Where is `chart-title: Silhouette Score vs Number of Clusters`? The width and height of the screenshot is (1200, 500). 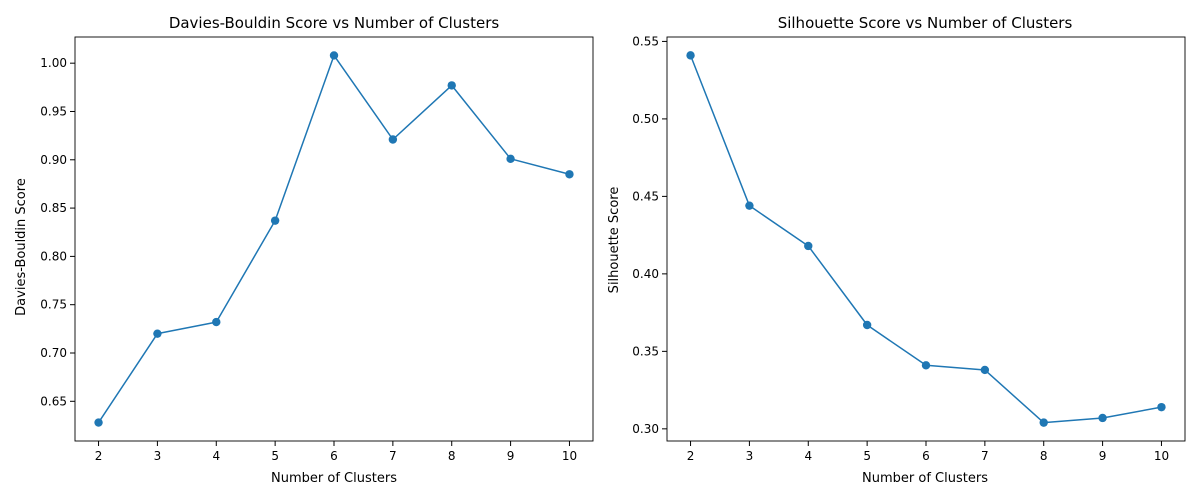 chart-title: Silhouette Score vs Number of Clusters is located at coordinates (925, 23).